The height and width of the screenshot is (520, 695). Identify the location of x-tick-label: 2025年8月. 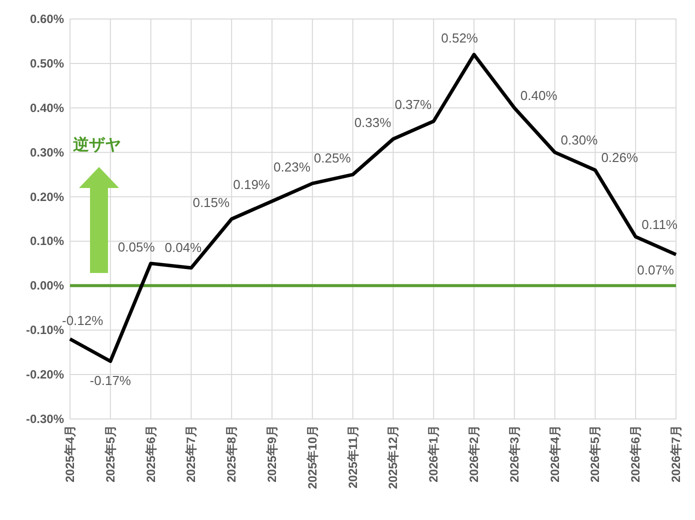
(231, 453).